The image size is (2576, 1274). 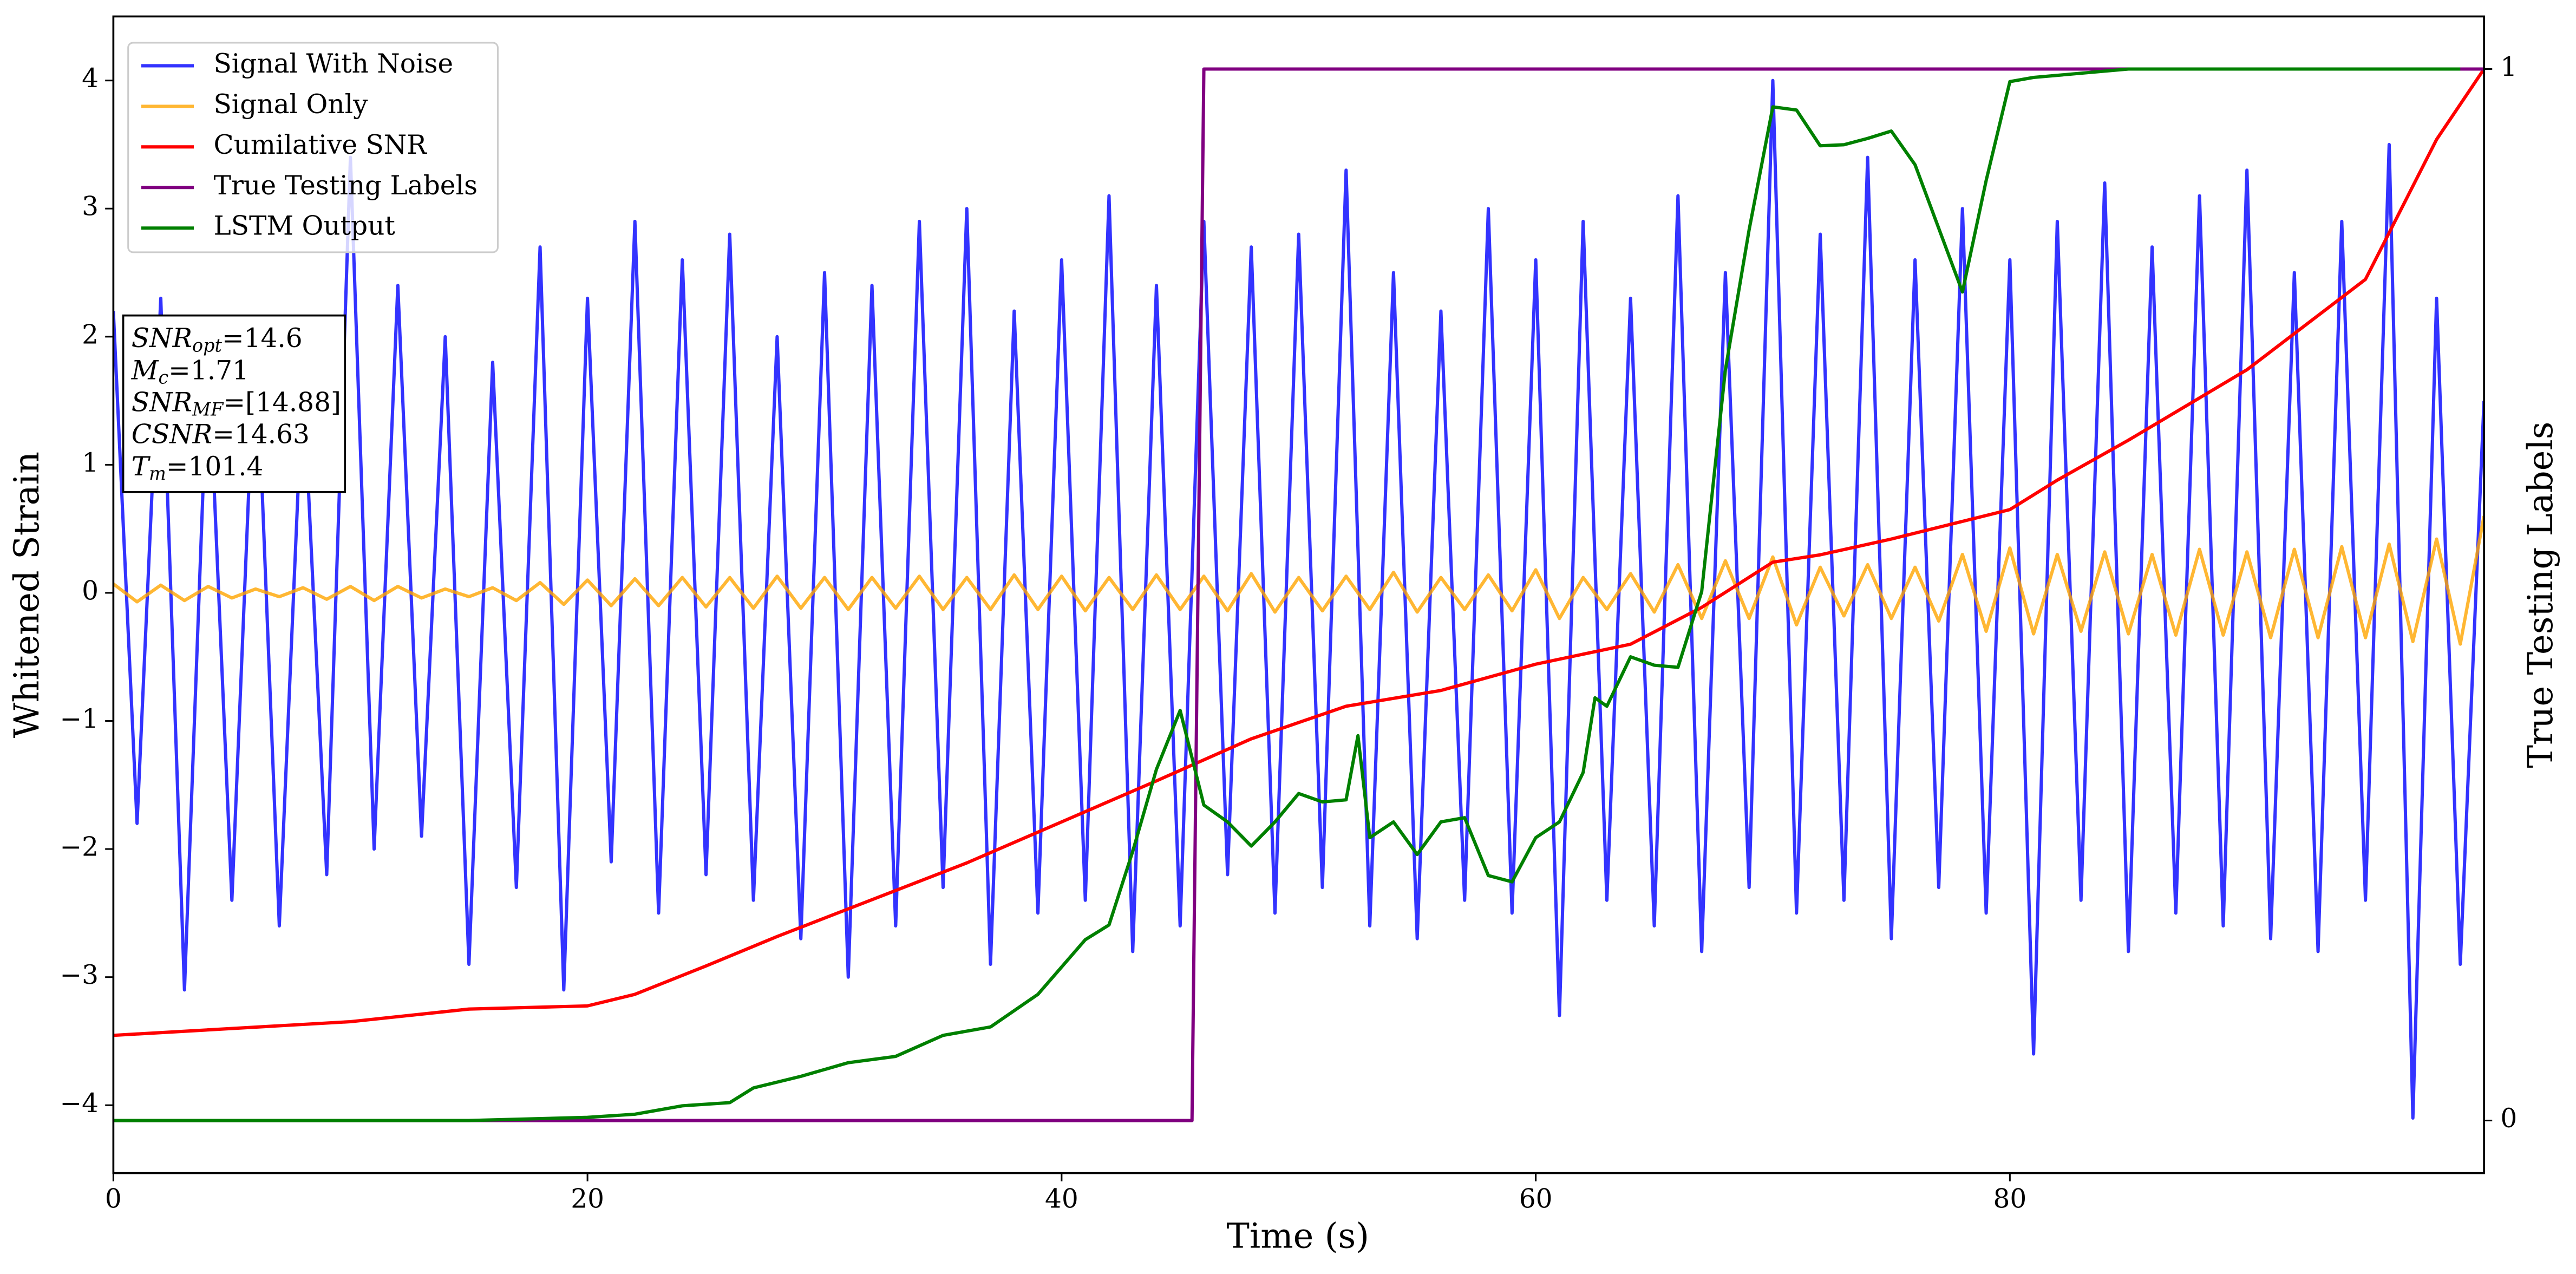 I want to click on y-tick-label: 3, so click(x=90, y=207).